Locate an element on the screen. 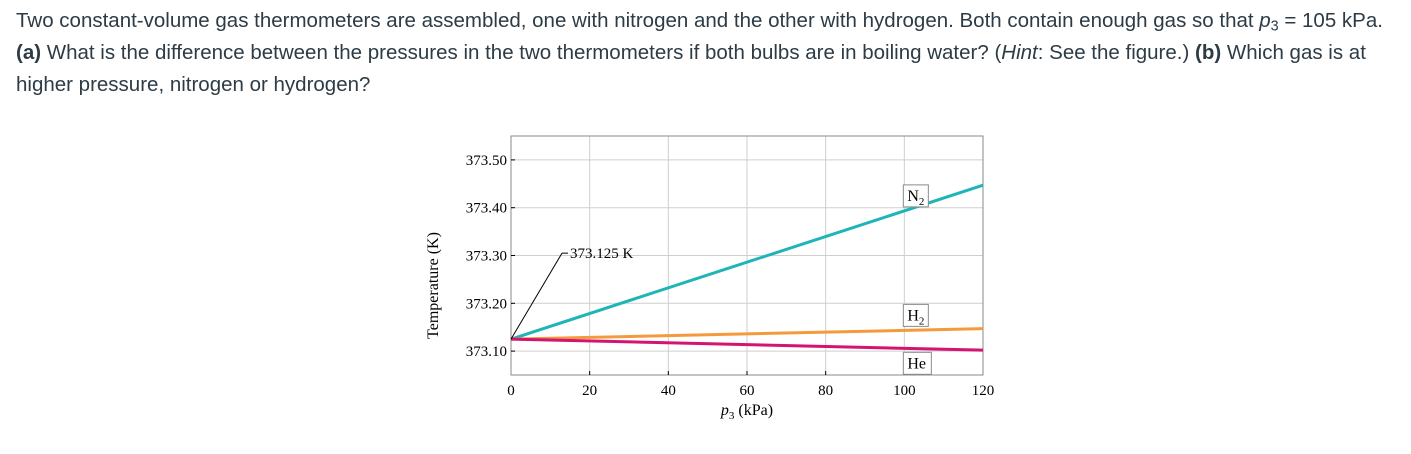 The image size is (1411, 454). annotation-leader-line is located at coordinates (536, 296).